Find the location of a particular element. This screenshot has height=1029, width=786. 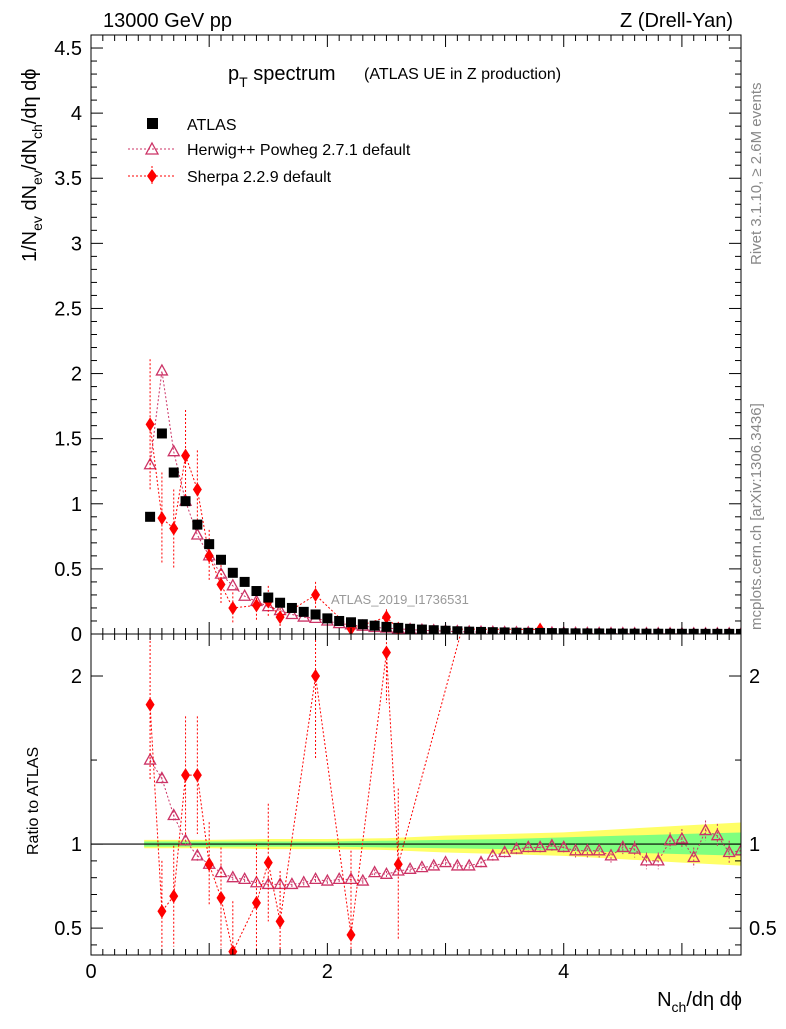

legend-marker-herwig is located at coordinates (152, 148).